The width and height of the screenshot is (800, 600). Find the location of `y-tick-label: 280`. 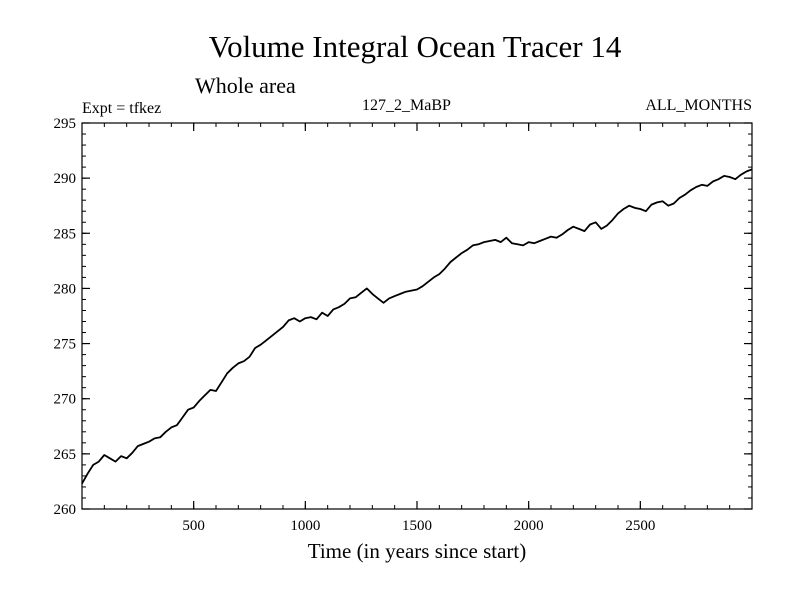

y-tick-label: 280 is located at coordinates (65, 289).